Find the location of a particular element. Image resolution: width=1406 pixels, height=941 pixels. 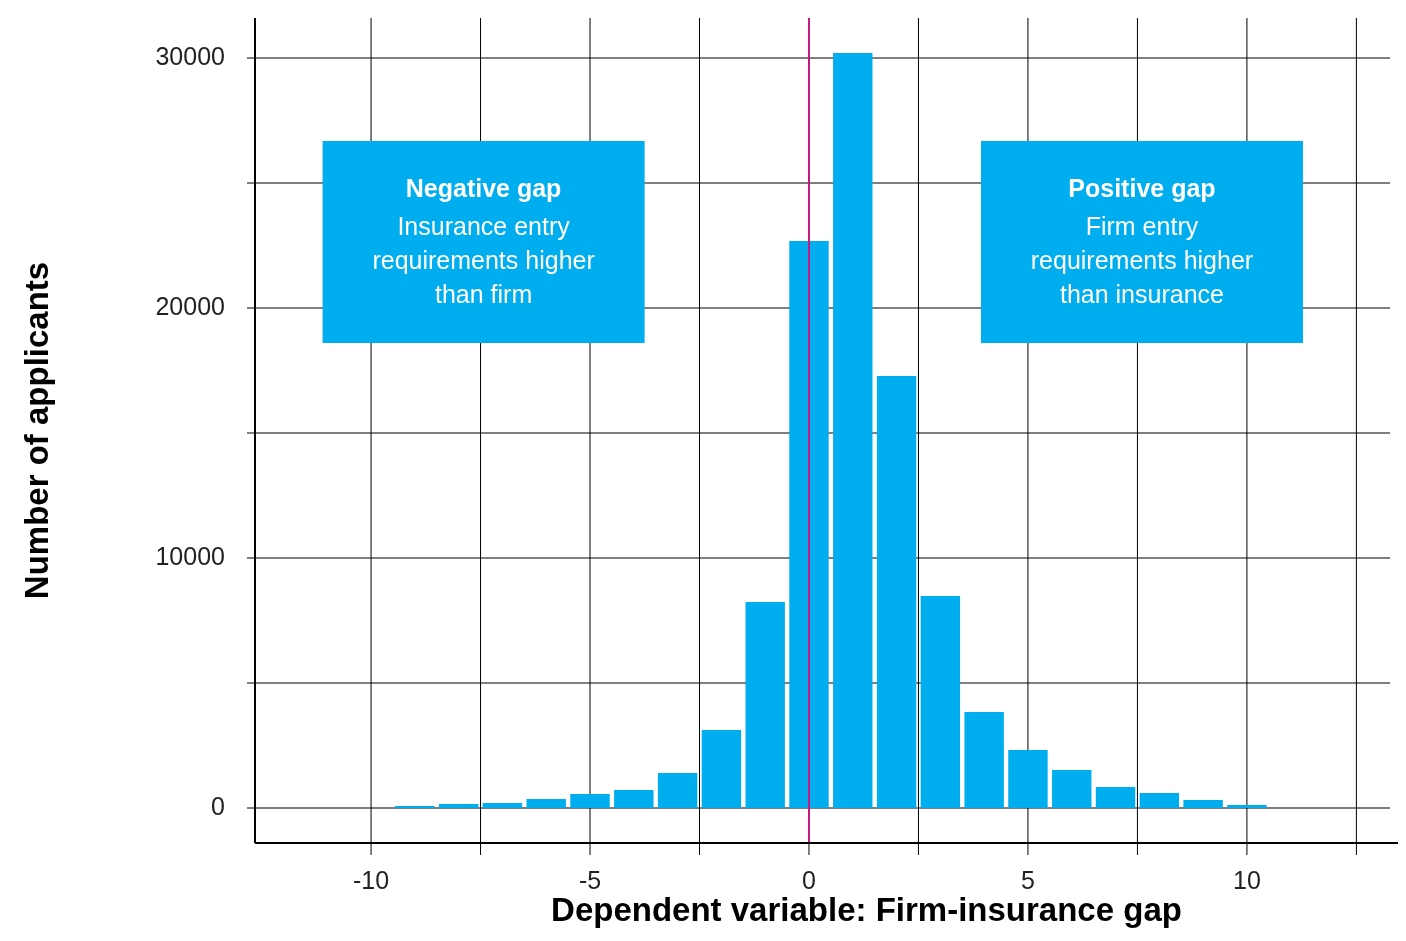

y-tick-label: 10000 is located at coordinates (190, 555).